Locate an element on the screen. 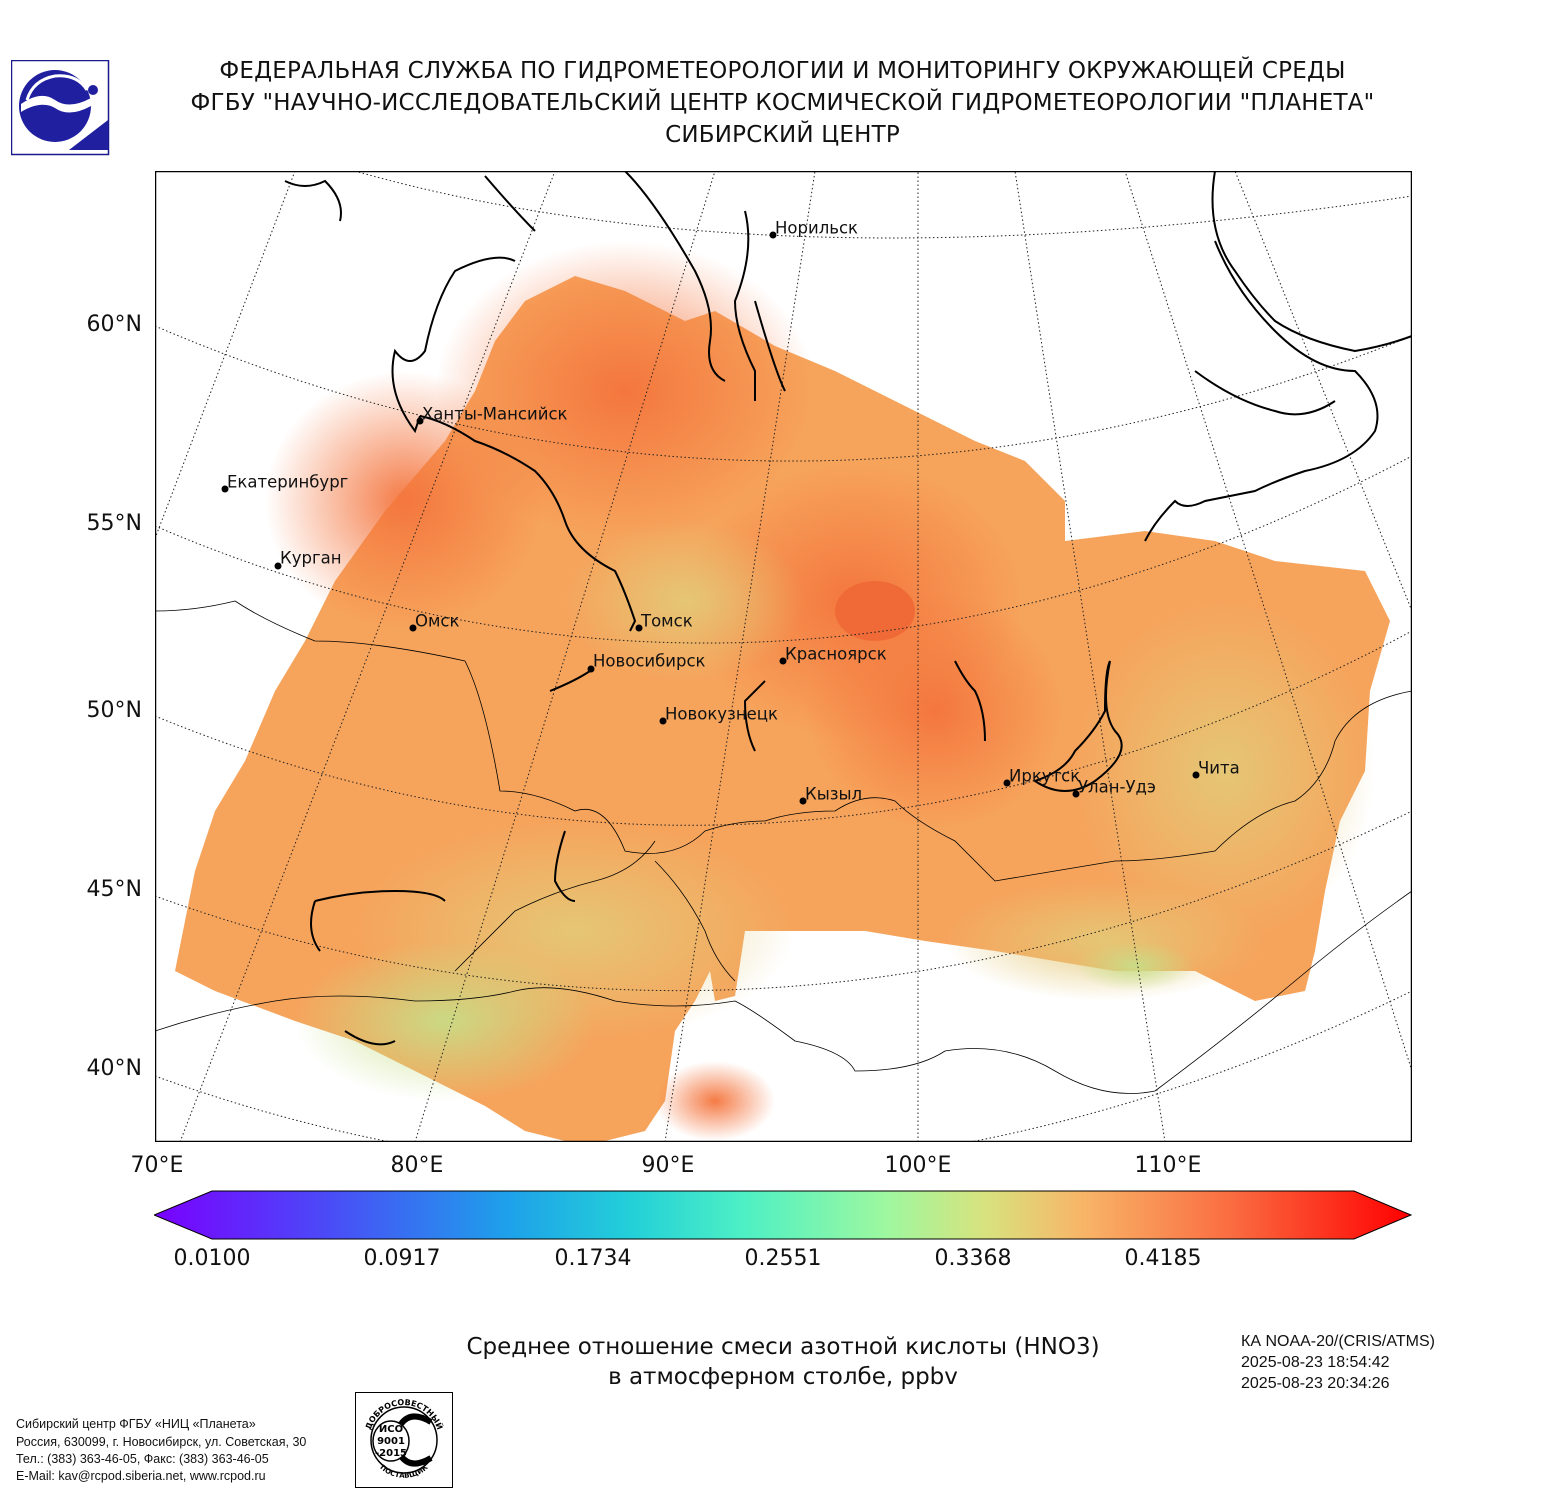  city-label-chita: Чита is located at coordinates (1219, 768).